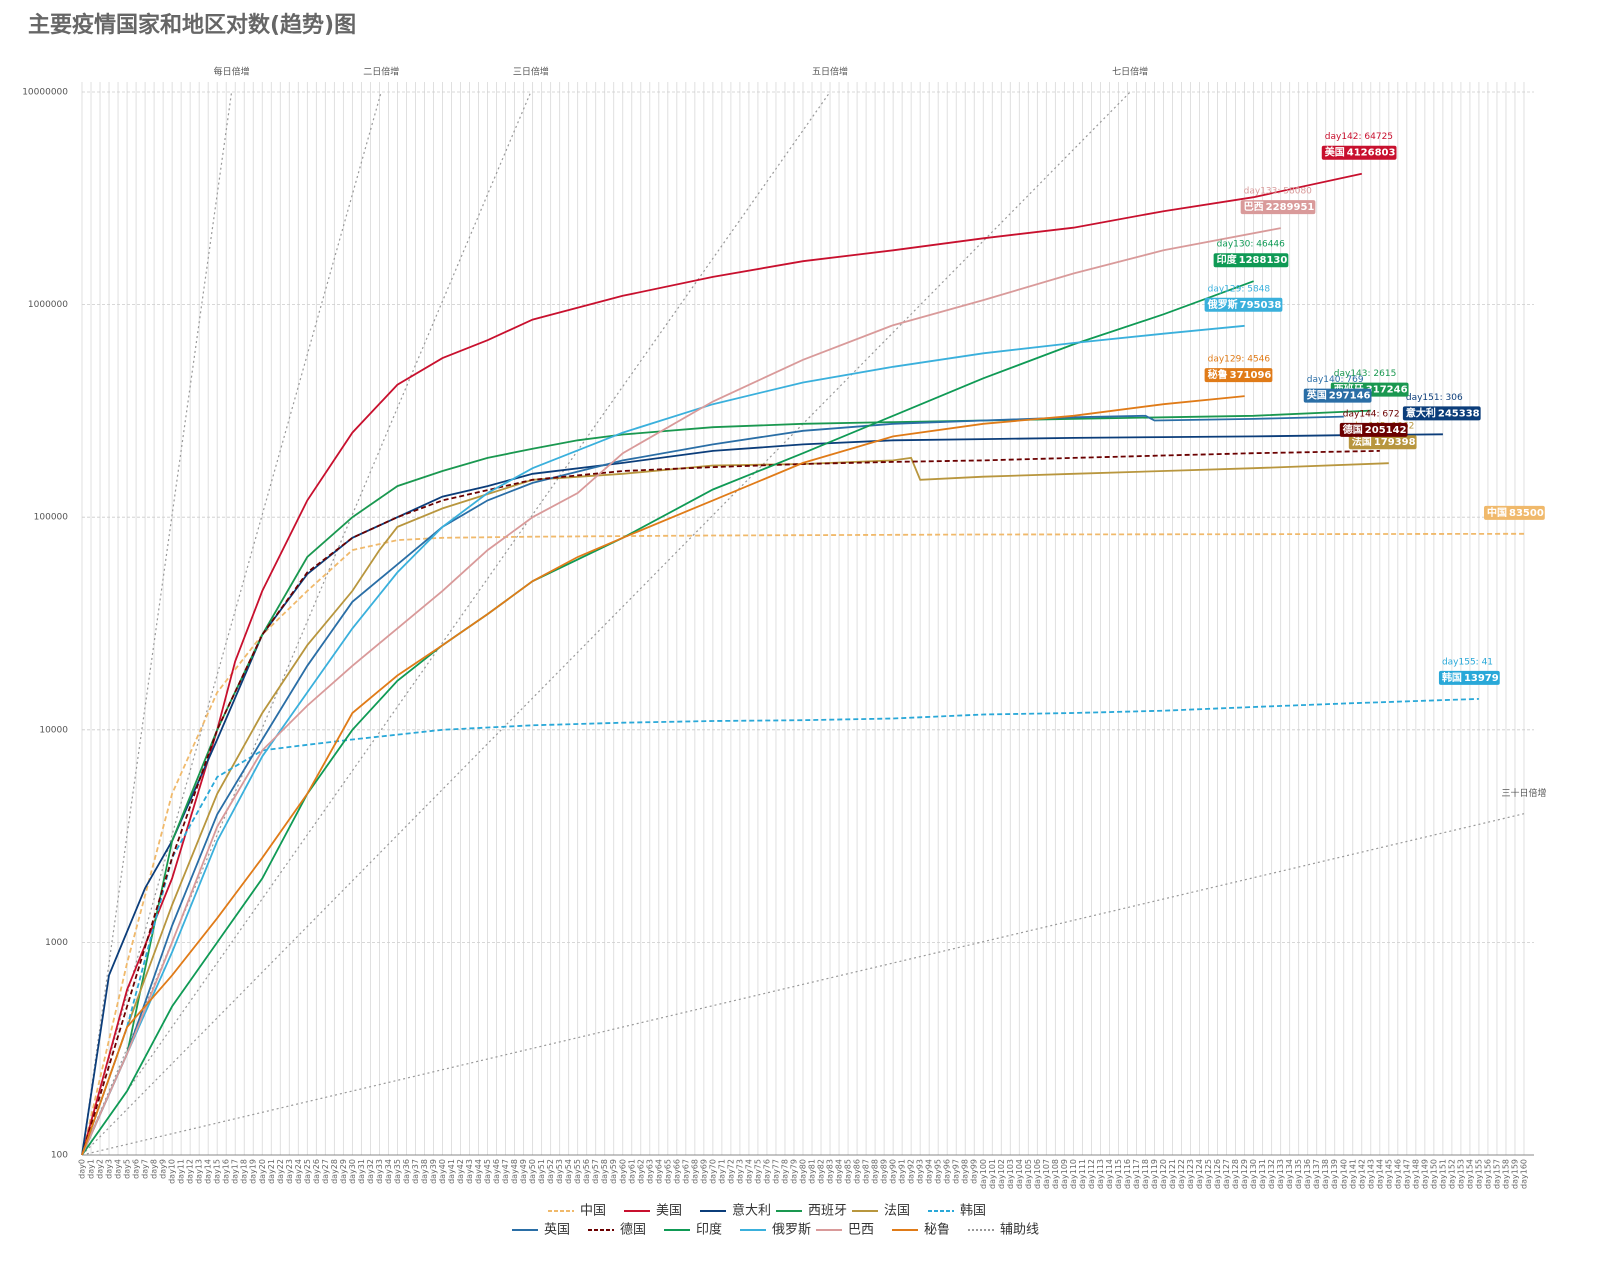 This screenshot has height=1278, width=1599. What do you see at coordinates (1100, 1174) in the screenshot?
I see `x-tick-label: day113` at bounding box center [1100, 1174].